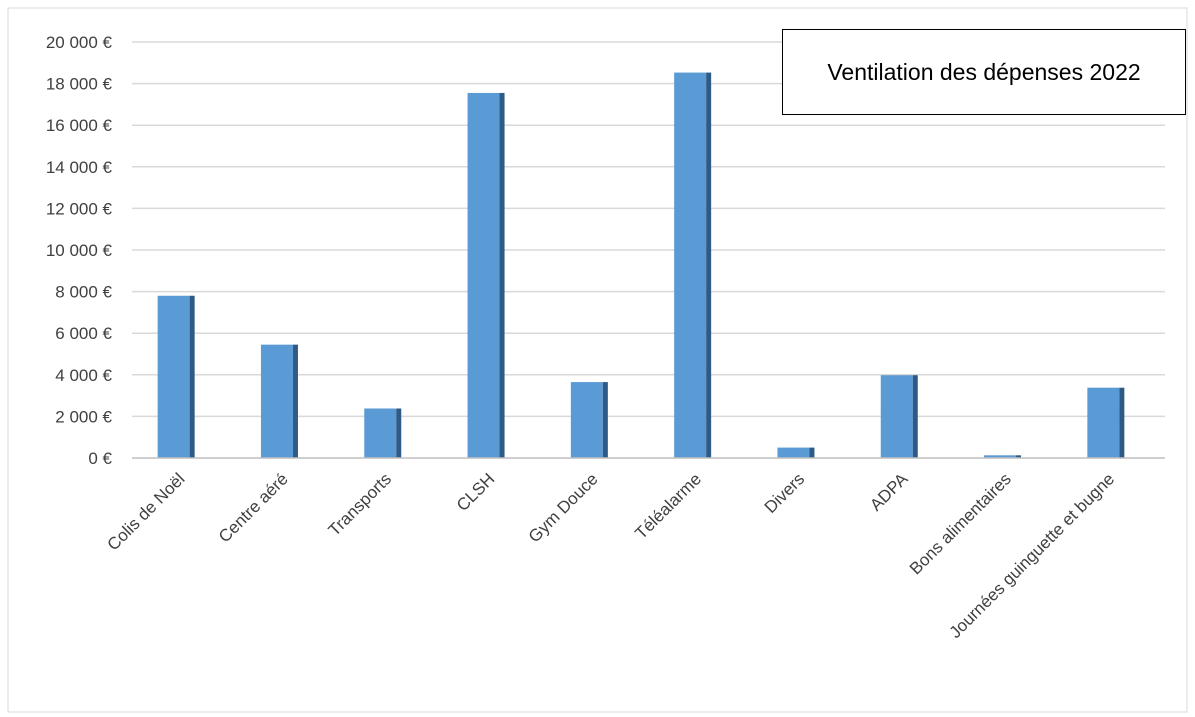  Describe the element at coordinates (79, 208) in the screenshot. I see `y-tick-label: 12 000 €` at that location.